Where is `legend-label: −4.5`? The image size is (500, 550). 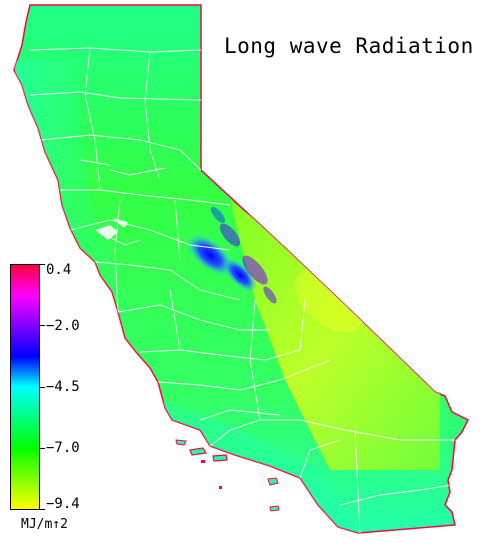
legend-label: −4.5 is located at coordinates (63, 387).